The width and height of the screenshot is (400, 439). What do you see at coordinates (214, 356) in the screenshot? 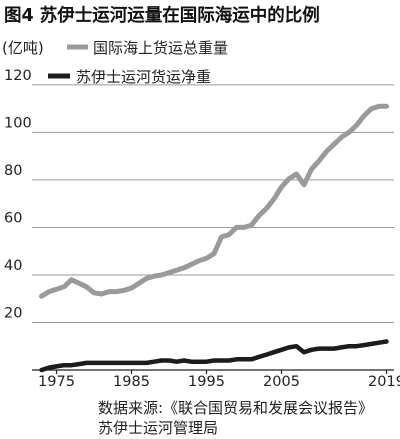
I see `series-line-suez` at bounding box center [214, 356].